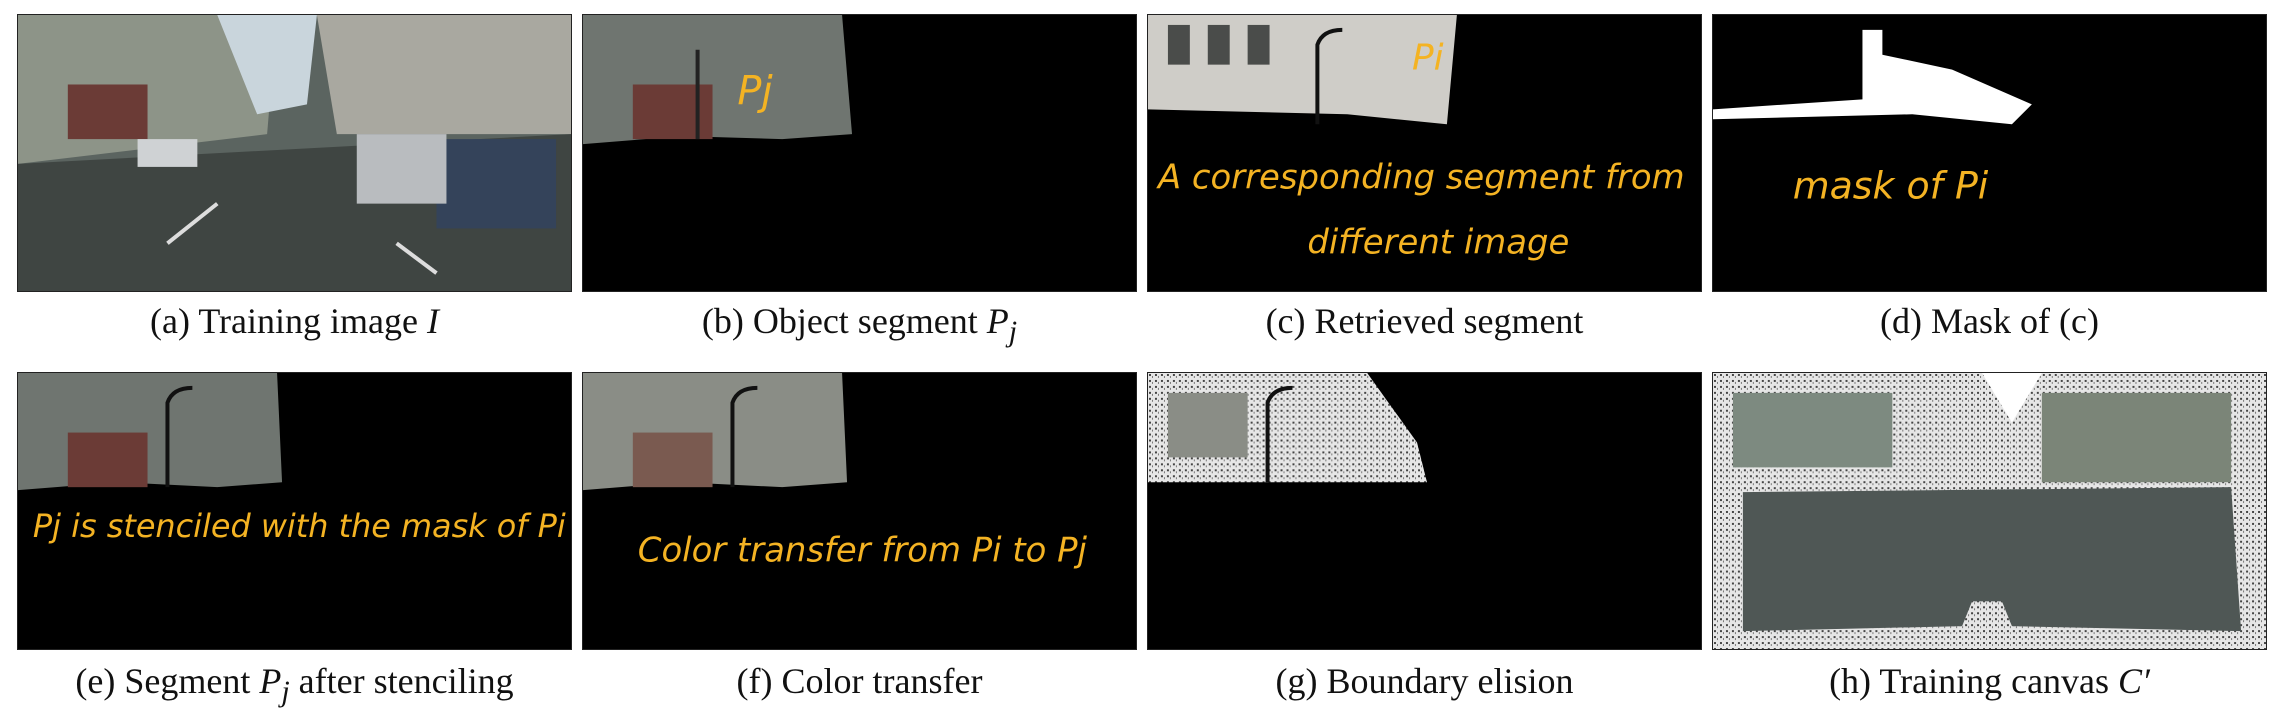  I want to click on caption-b-math: P, so click(997, 321).